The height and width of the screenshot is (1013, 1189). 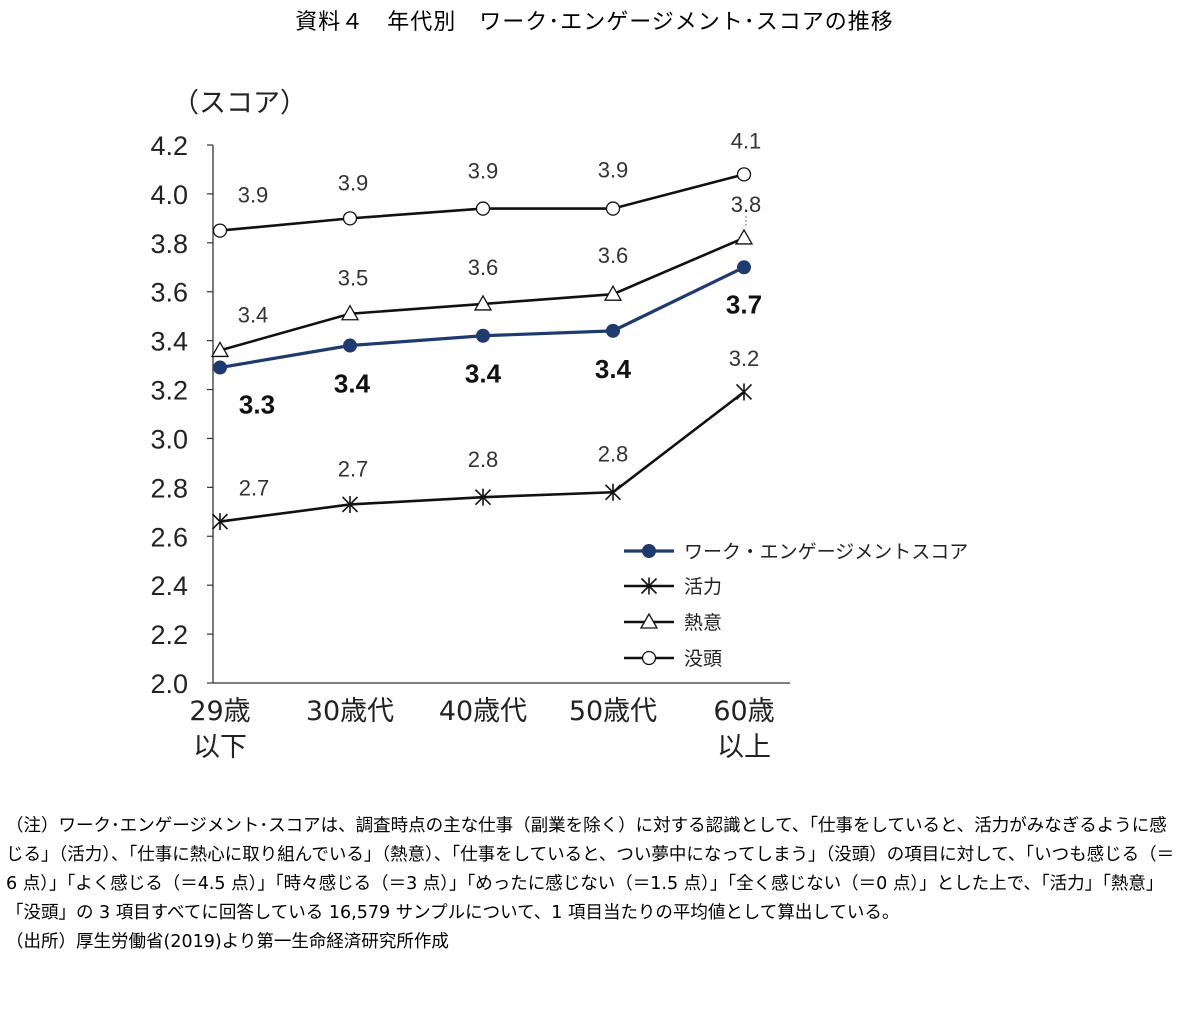 What do you see at coordinates (746, 204) in the screenshot?
I see `data-label: 3.8` at bounding box center [746, 204].